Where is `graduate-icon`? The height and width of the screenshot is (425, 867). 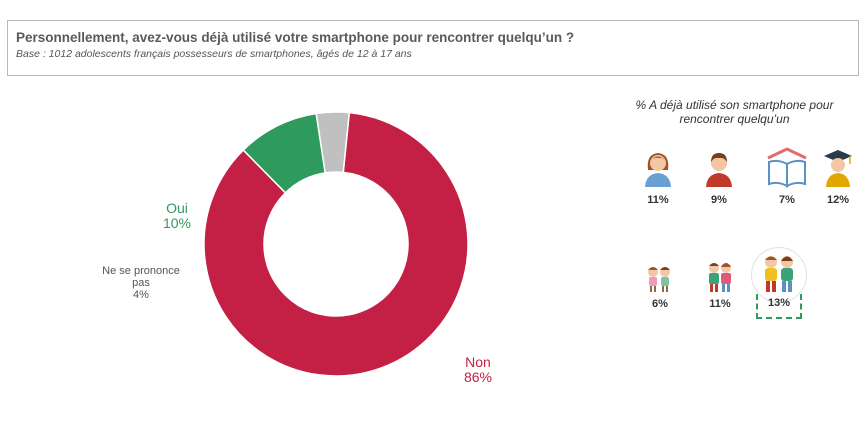
graduate-icon is located at coordinates (838, 168).